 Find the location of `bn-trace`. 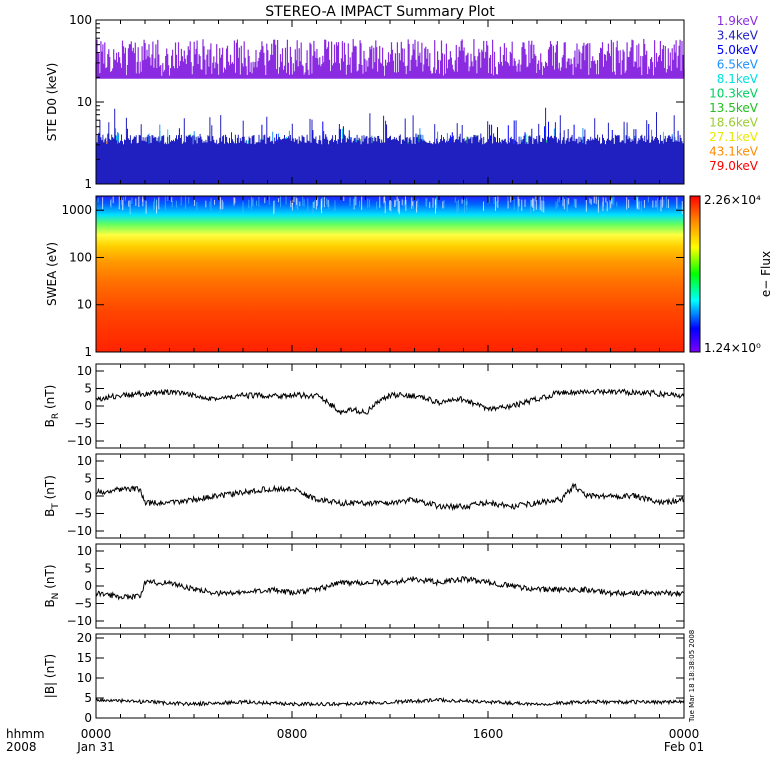

bn-trace is located at coordinates (390, 588).